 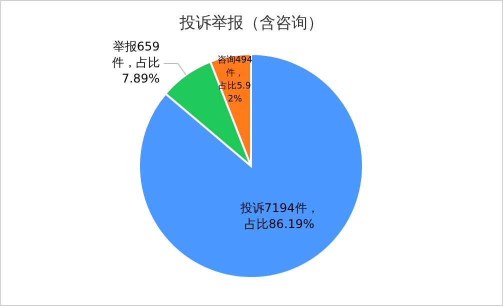 I want to click on slice-label: 举报659件，占比7.89%, so click(x=136, y=63).